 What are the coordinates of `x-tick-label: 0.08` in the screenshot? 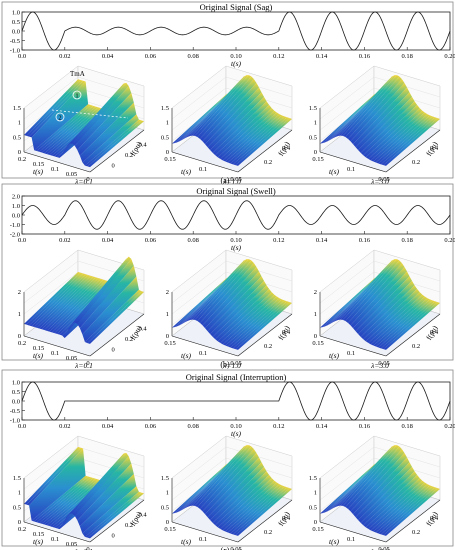 It's located at (193, 56).